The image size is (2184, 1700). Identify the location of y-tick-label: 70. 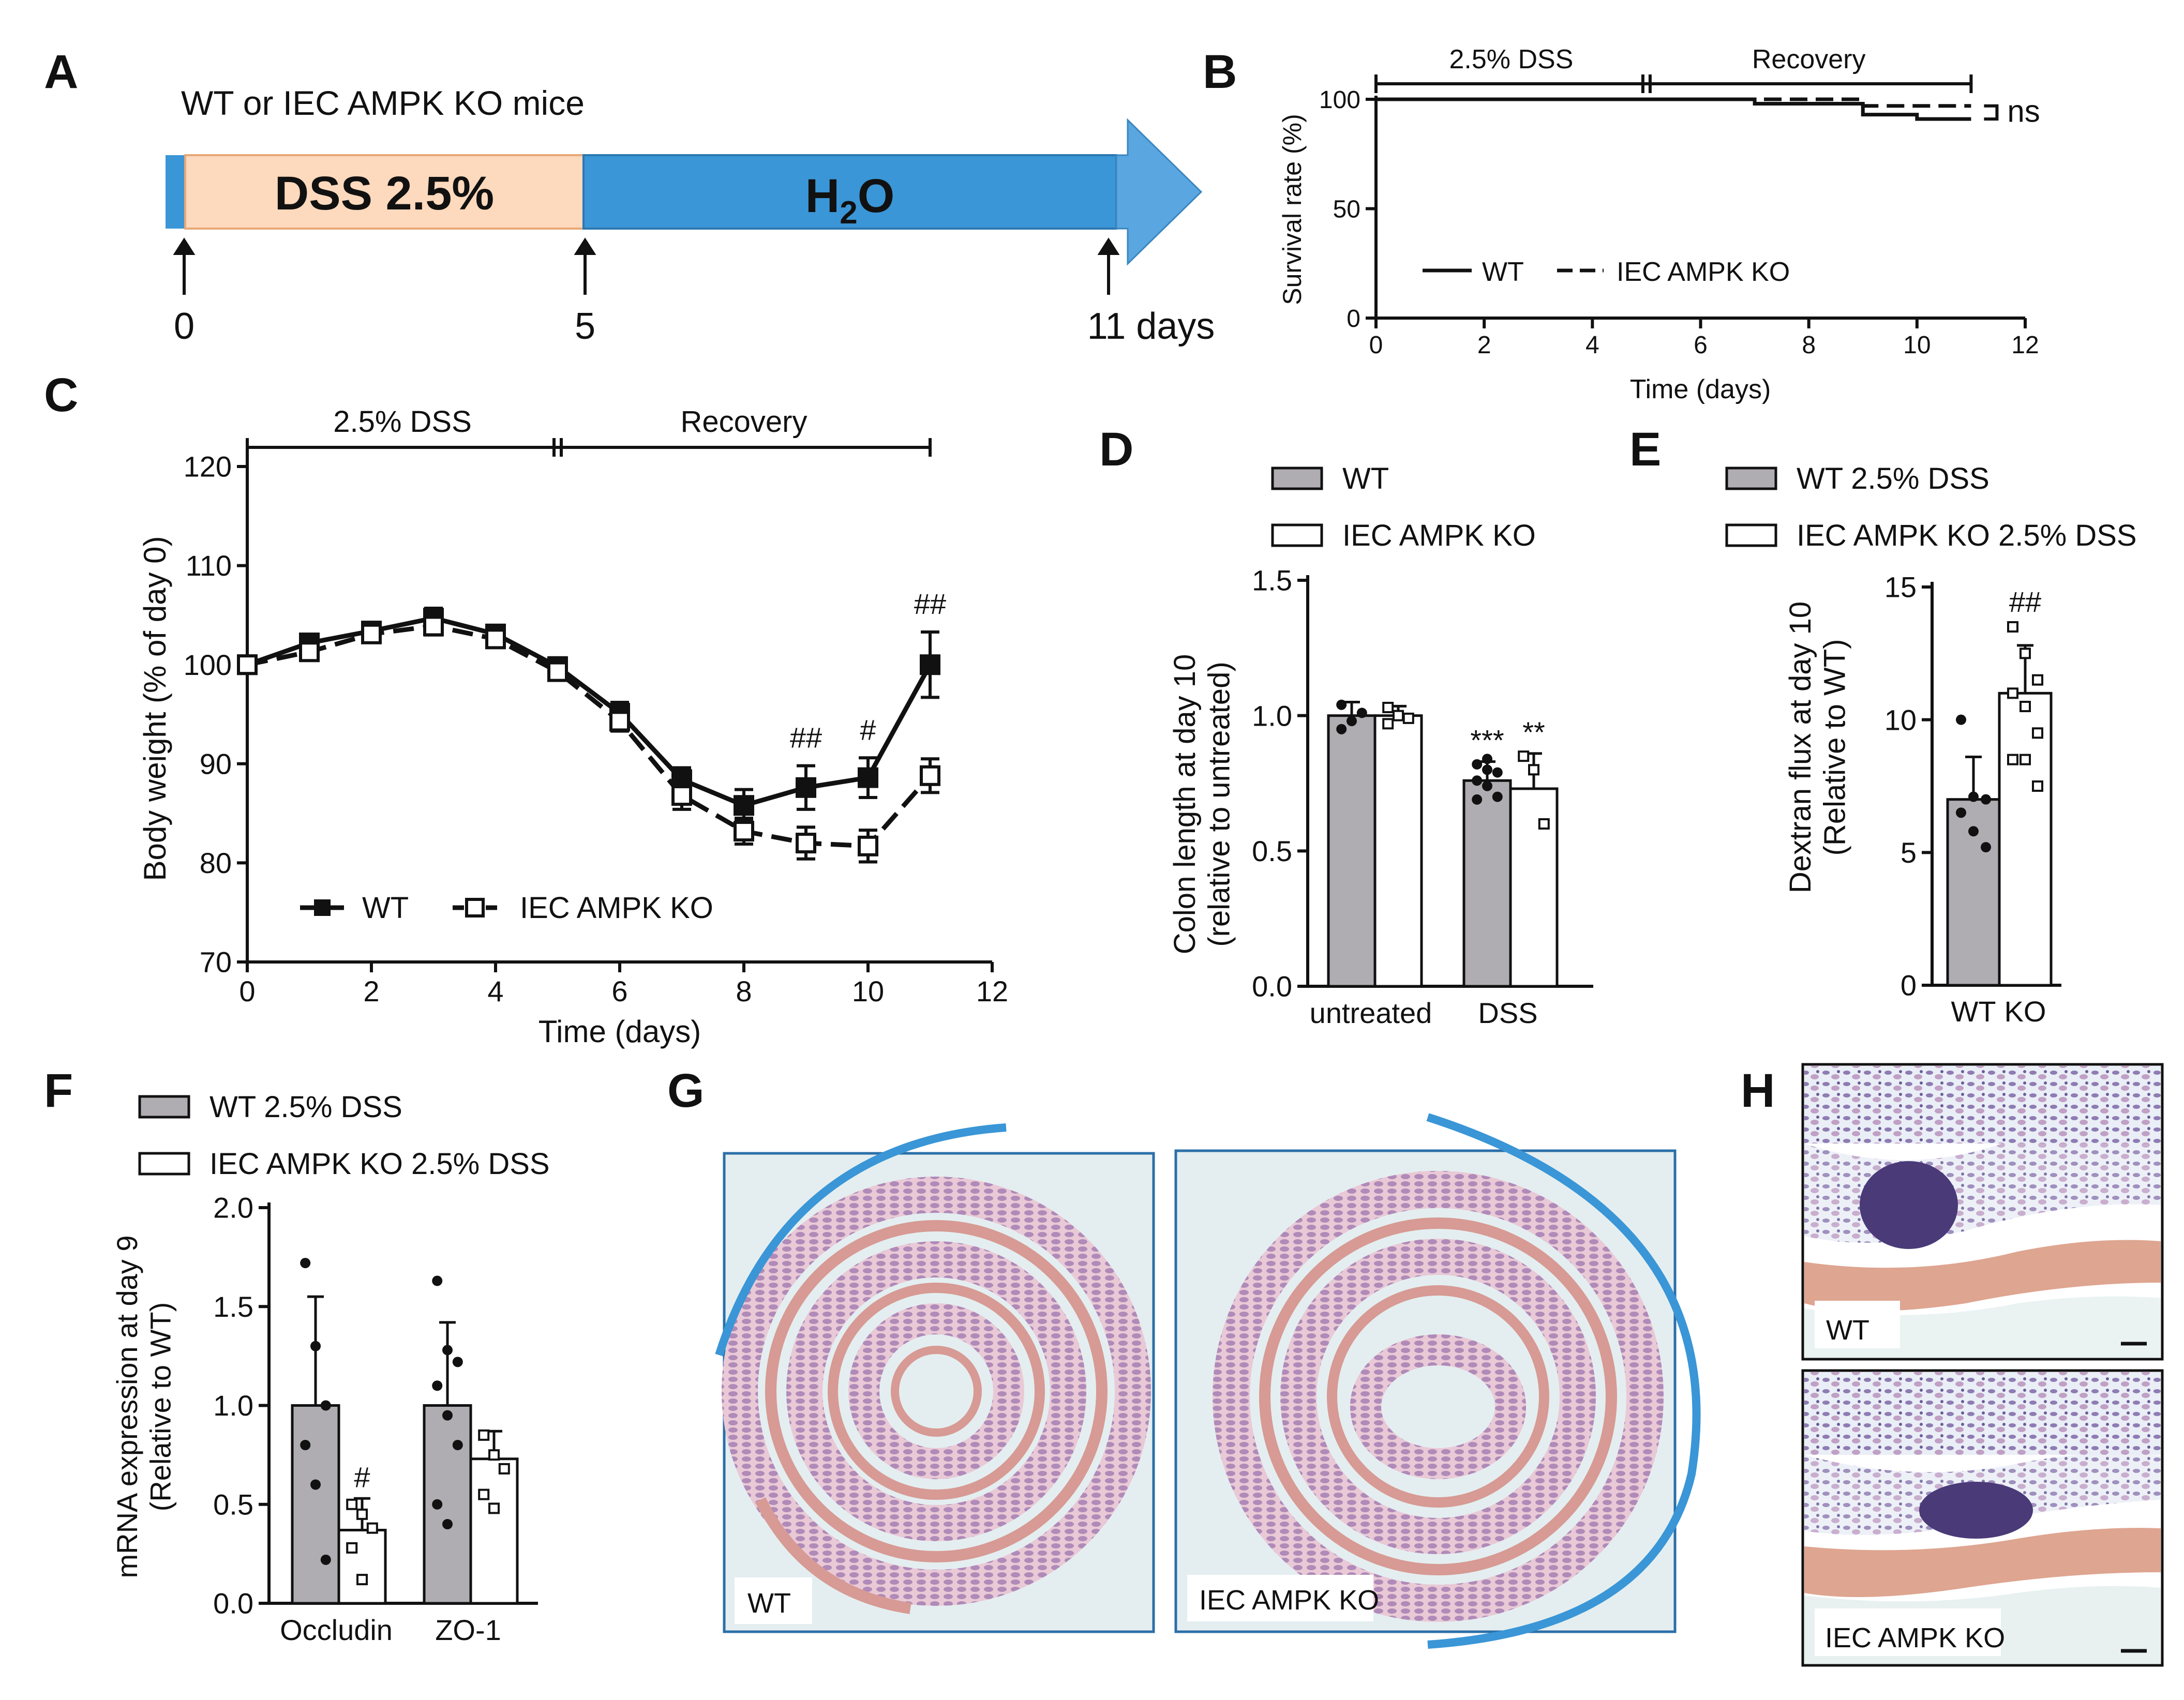
(216, 962).